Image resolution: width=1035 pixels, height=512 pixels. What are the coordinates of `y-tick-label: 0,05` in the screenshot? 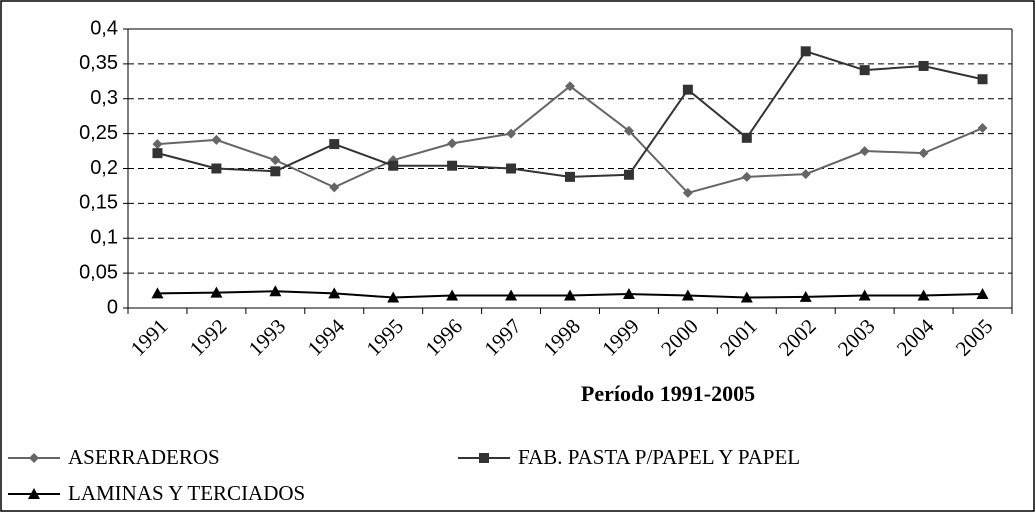 It's located at (98, 272).